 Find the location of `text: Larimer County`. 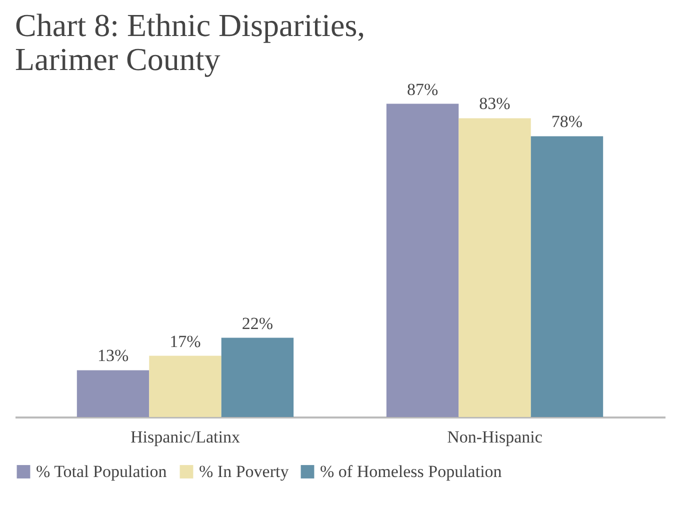

text: Larimer County is located at coordinates (117, 58).